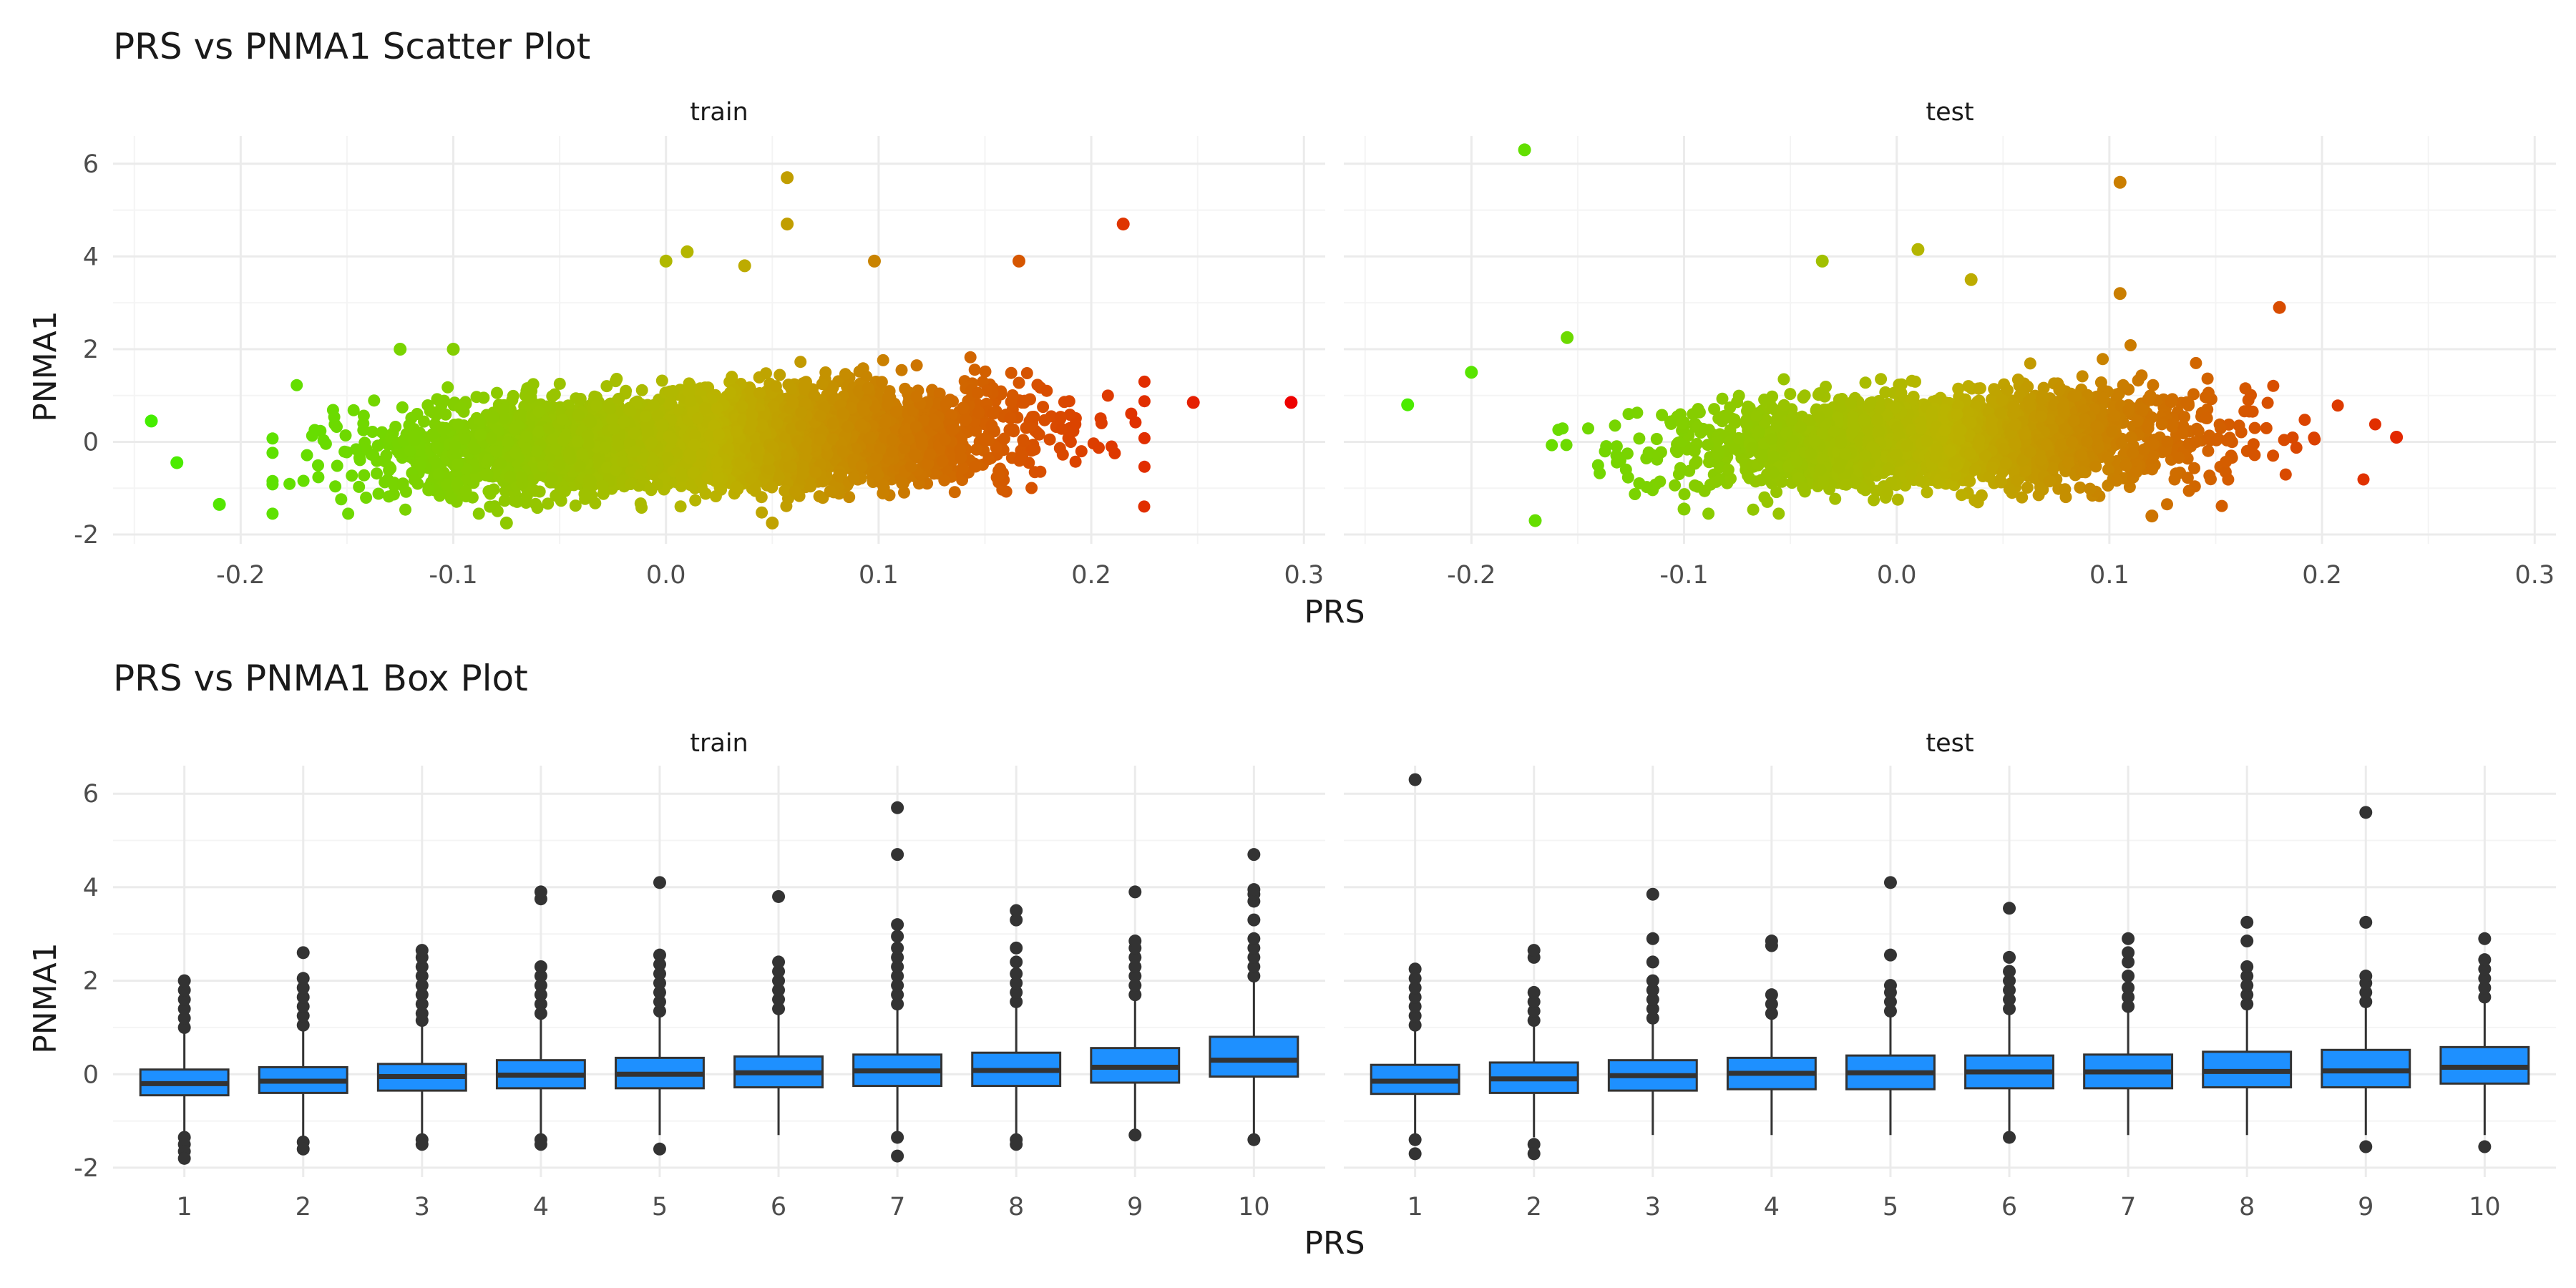 The width and height of the screenshot is (2576, 1288). What do you see at coordinates (719, 112) in the screenshot?
I see `facet-label-train: train` at bounding box center [719, 112].